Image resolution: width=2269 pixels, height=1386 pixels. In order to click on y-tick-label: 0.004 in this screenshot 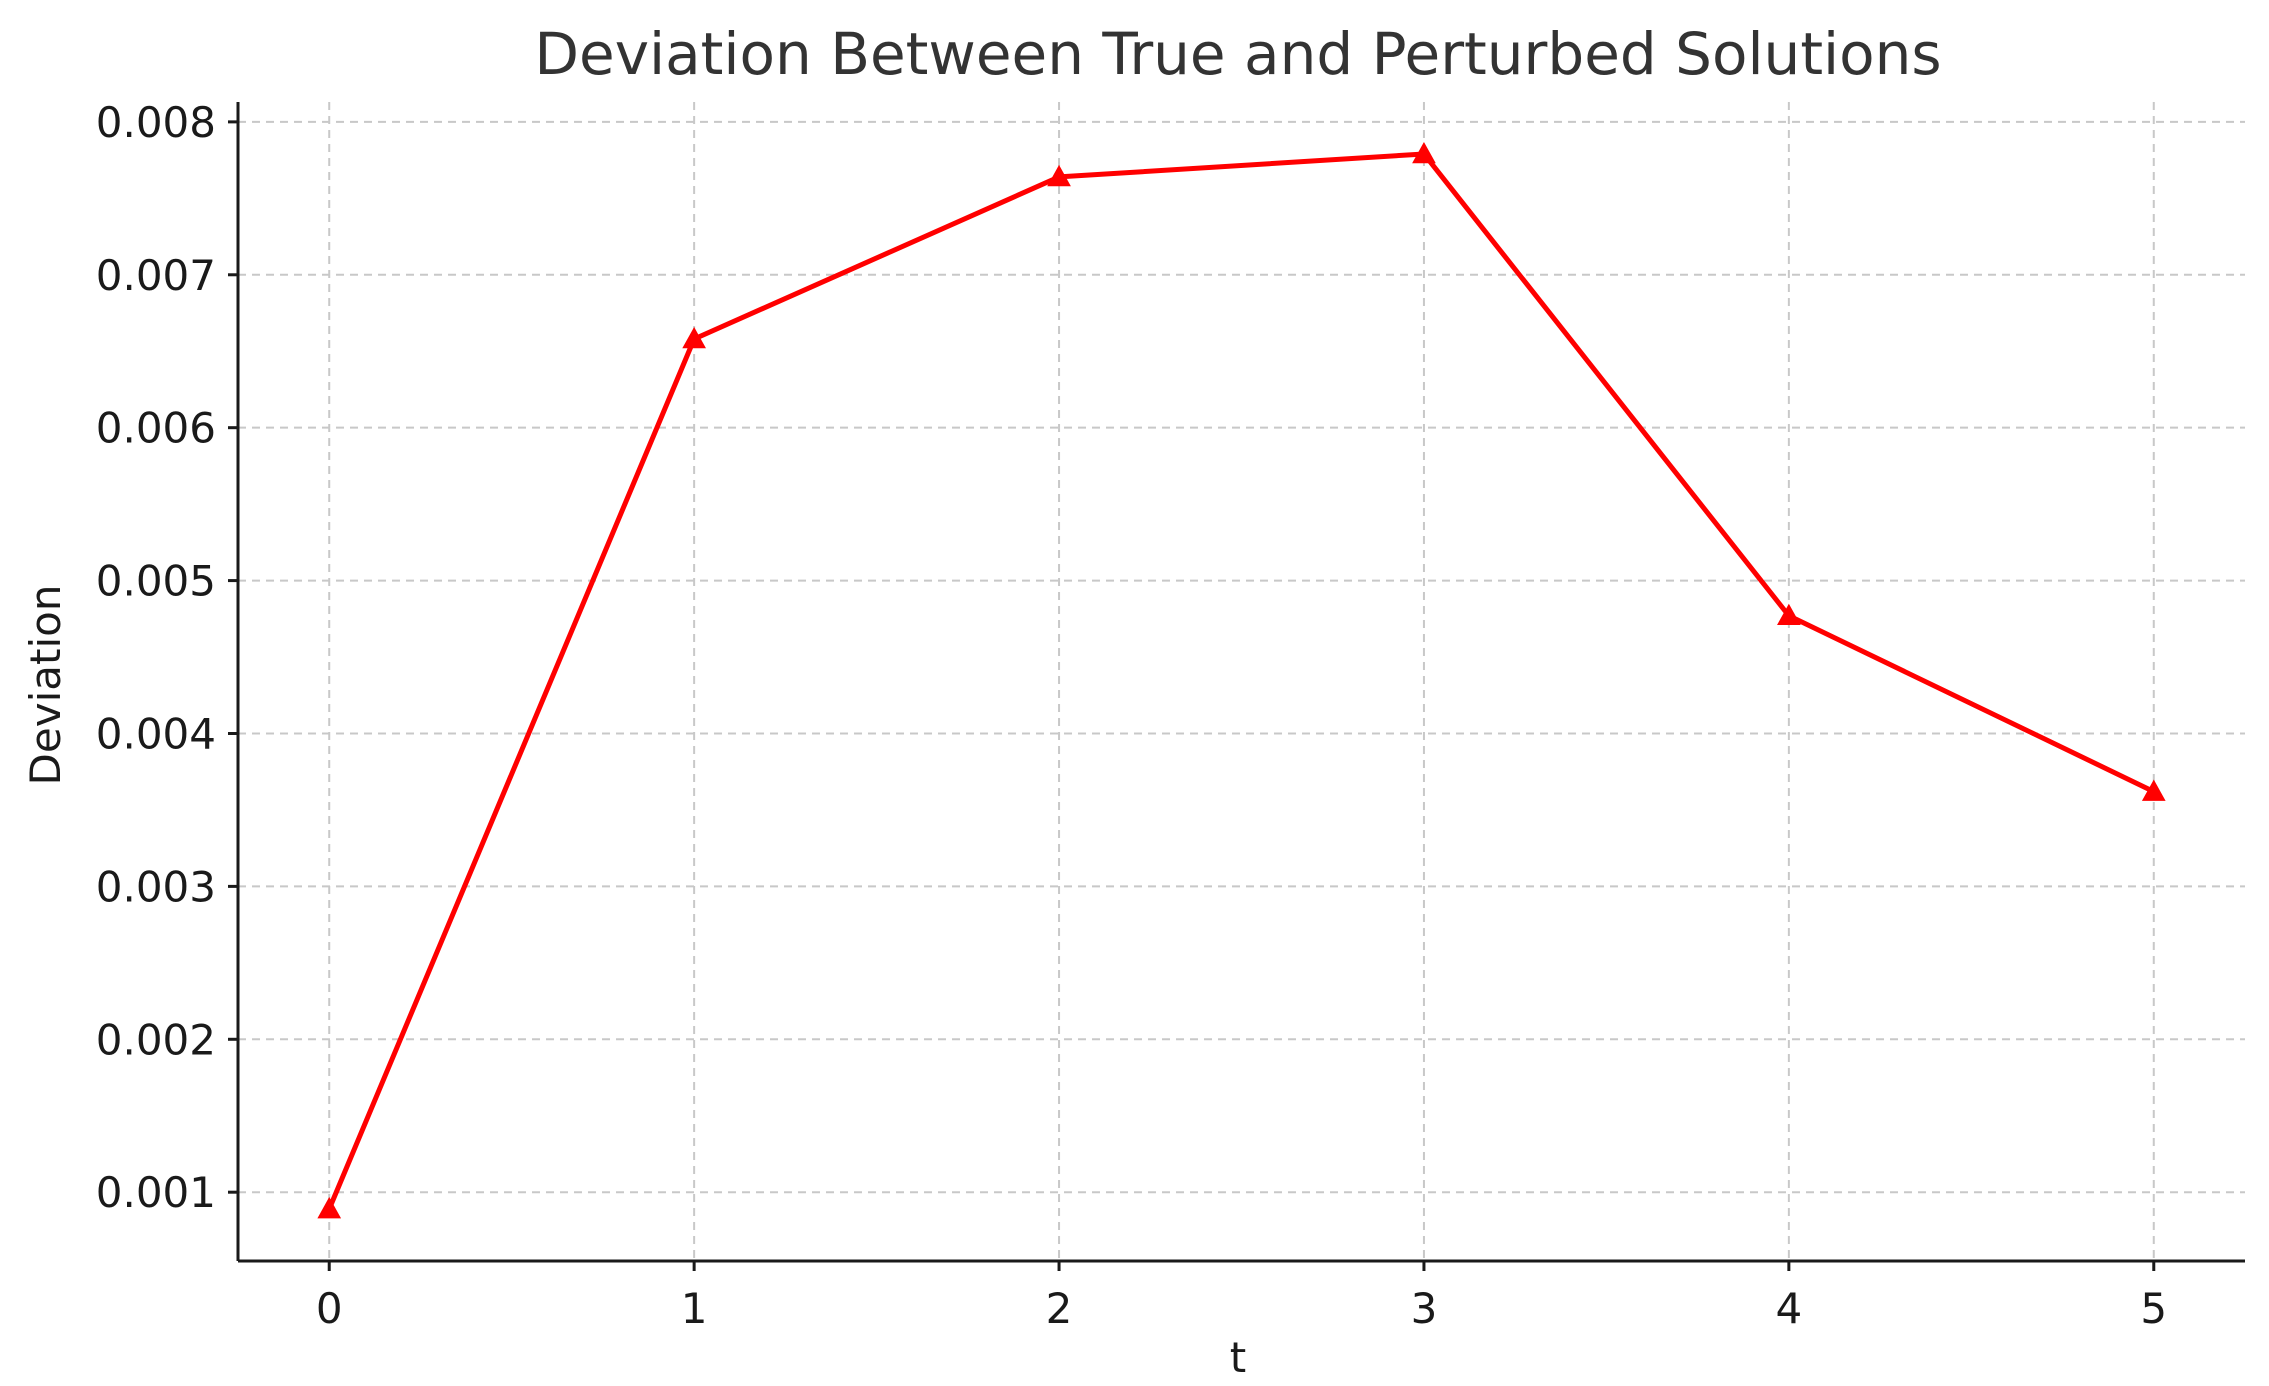, I will do `click(156, 733)`.